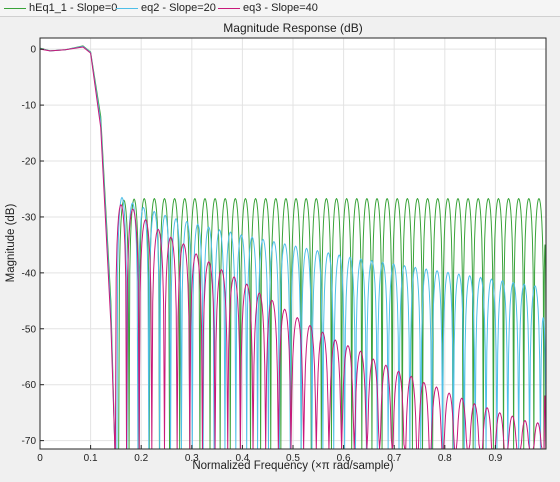 The height and width of the screenshot is (482, 560). I want to click on x-tick-label: 0.8, so click(445, 458).